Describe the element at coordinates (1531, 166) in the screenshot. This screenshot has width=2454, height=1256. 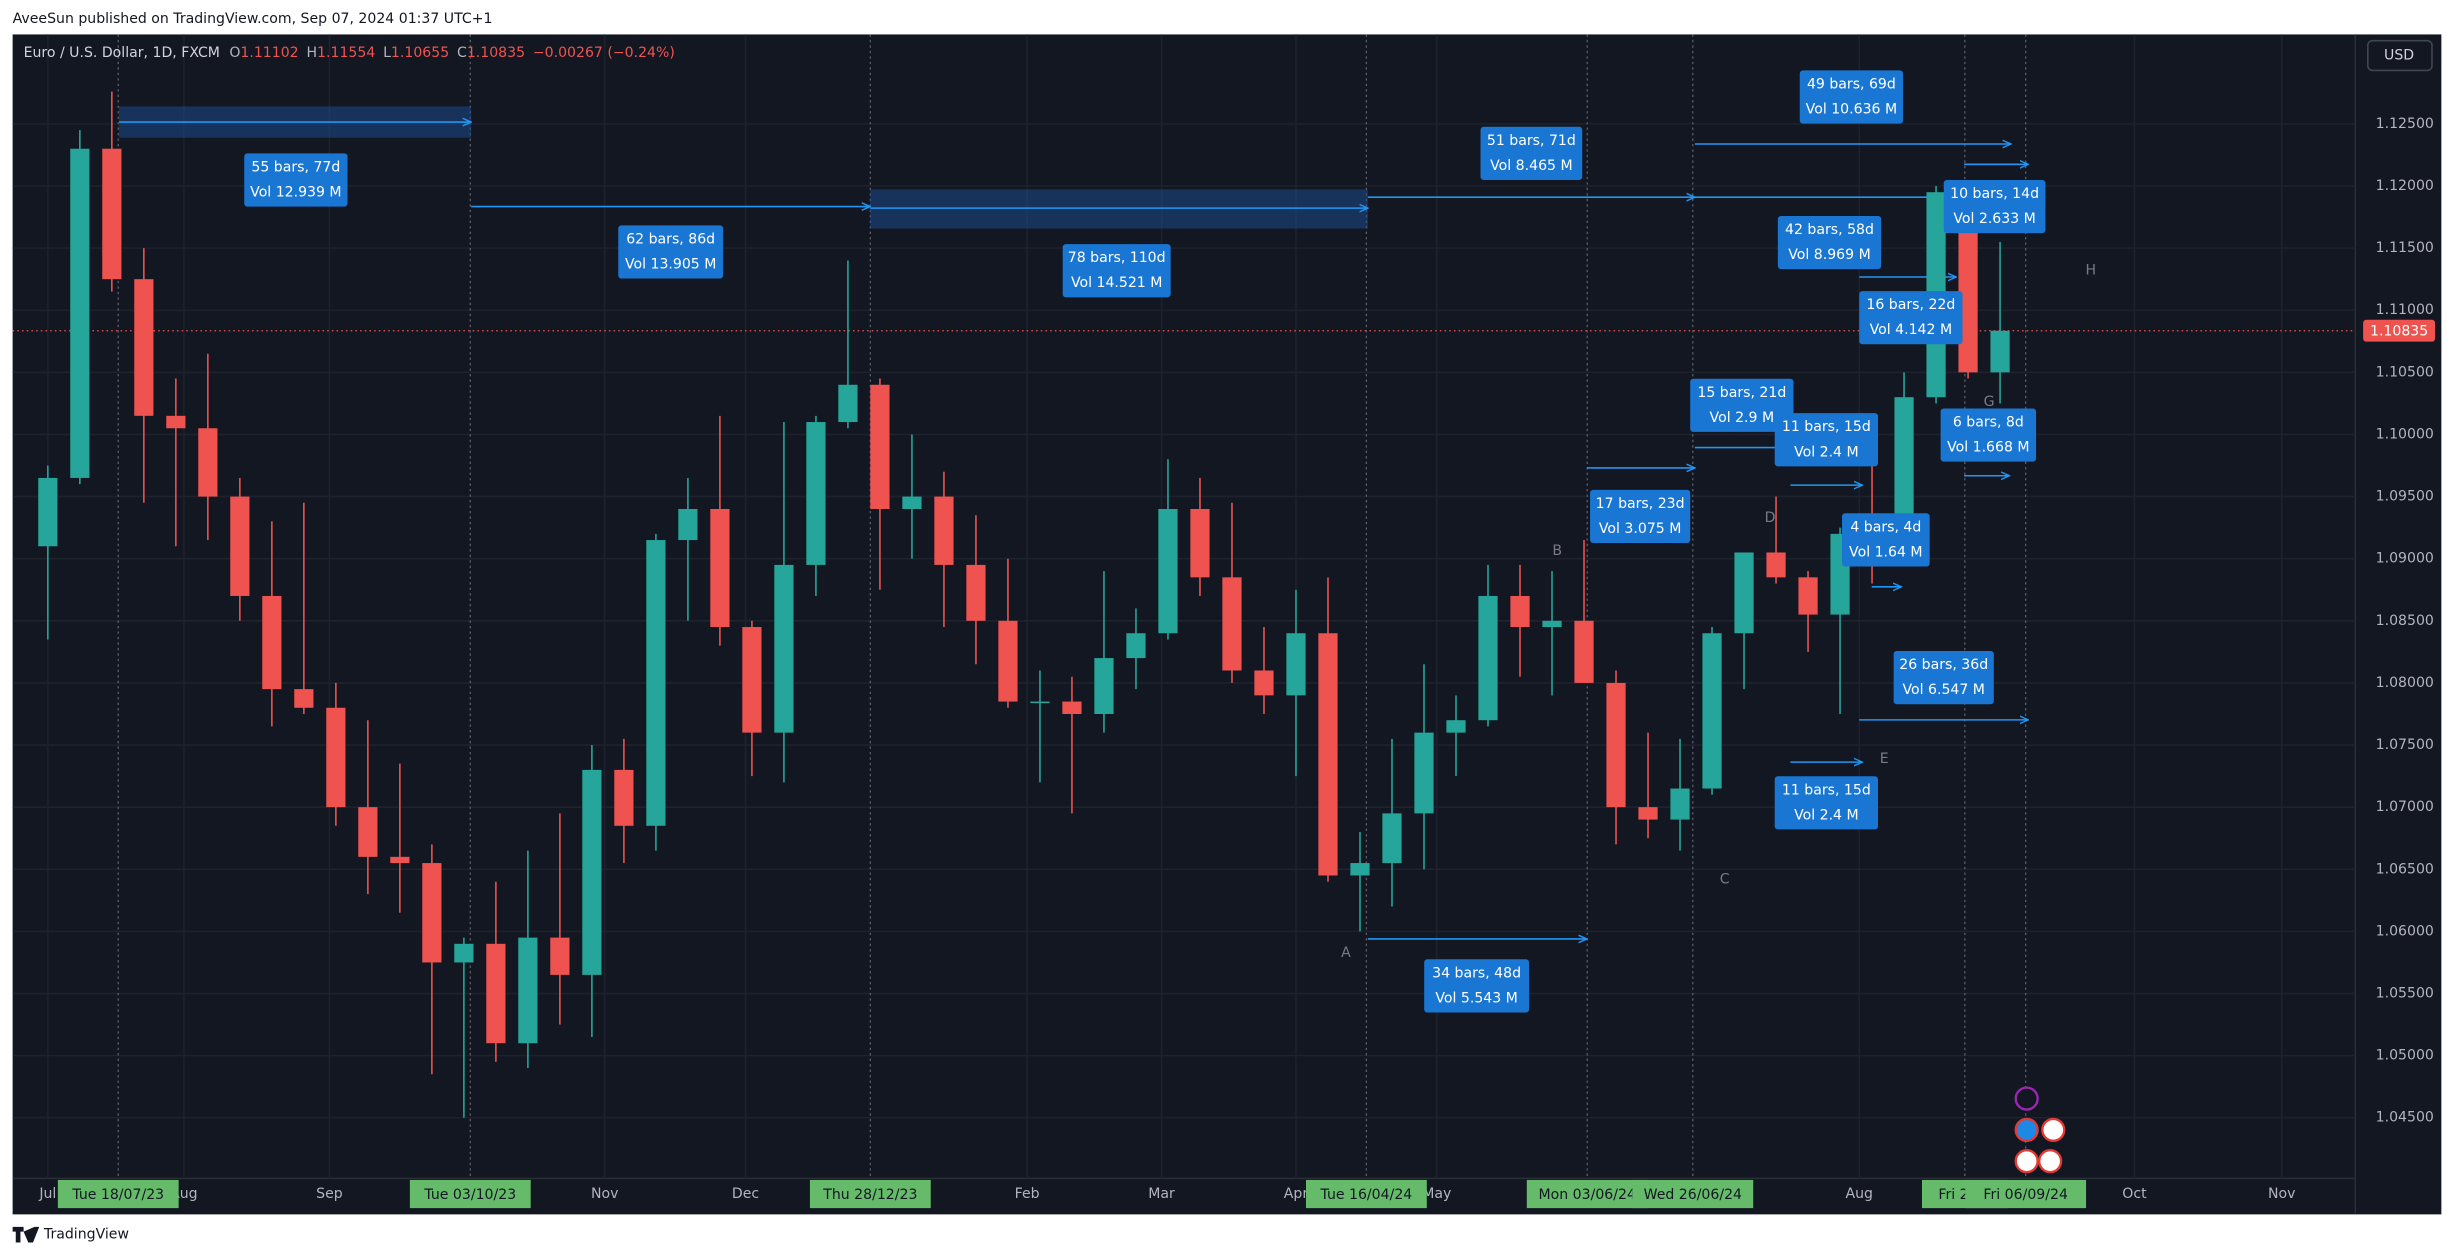
I see `measure-text: Vol 8.465 M` at that location.